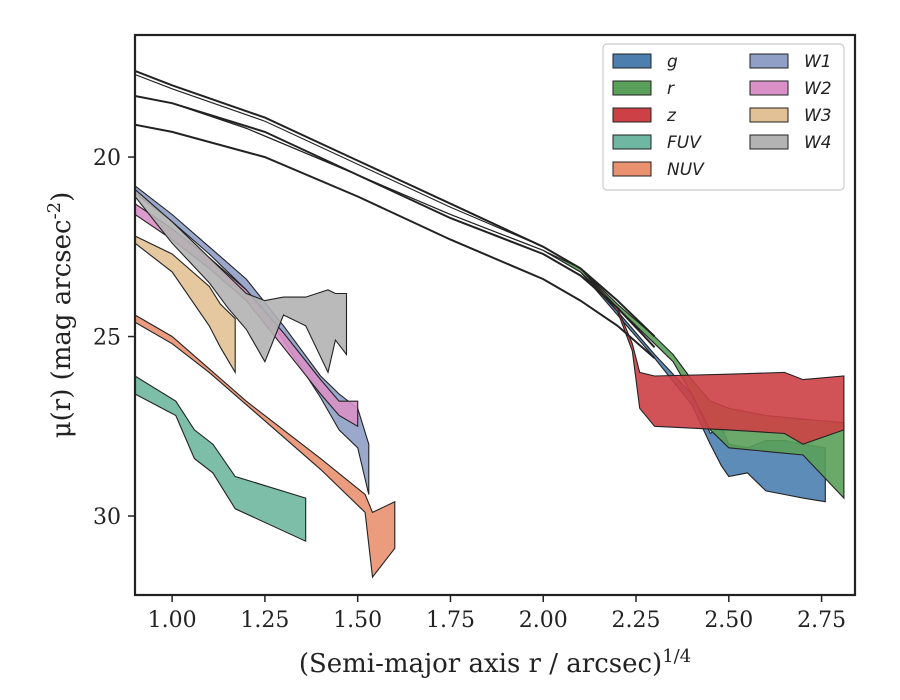 The image size is (900, 700). I want to click on legend-label: NUV, so click(686, 170).